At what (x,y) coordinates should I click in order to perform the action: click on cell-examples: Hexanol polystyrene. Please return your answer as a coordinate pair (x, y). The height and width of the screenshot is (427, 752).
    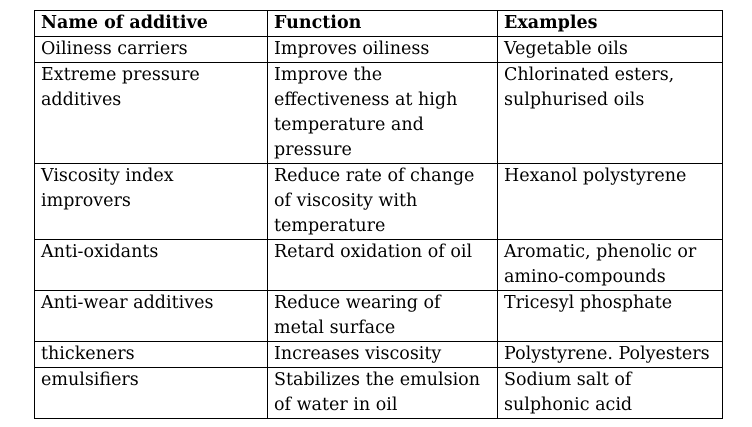
    Looking at the image, I should click on (610, 201).